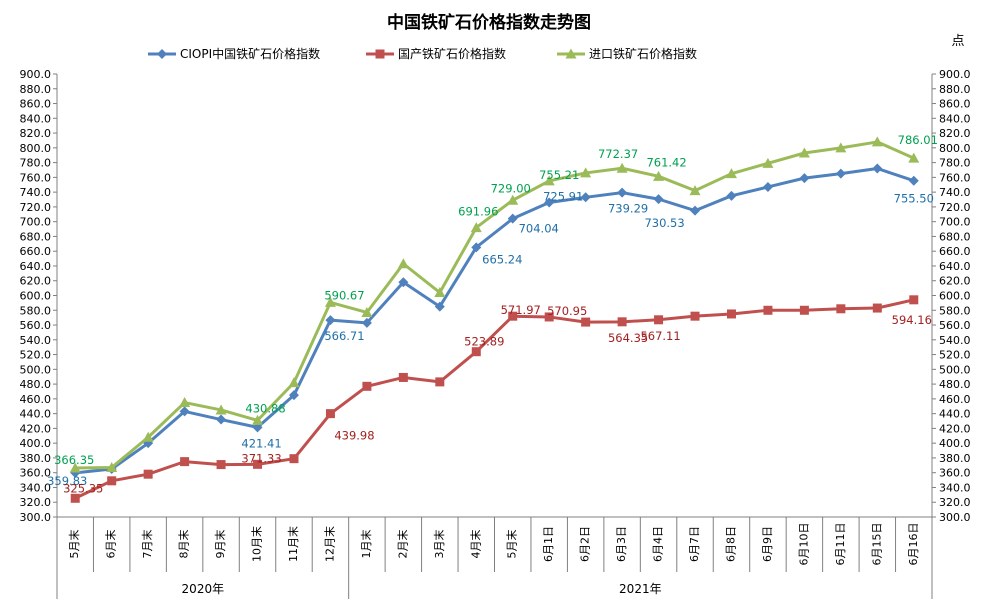 This screenshot has height=605, width=986. Describe the element at coordinates (955, 222) in the screenshot. I see `y-tick-label-right: 700.0` at that location.